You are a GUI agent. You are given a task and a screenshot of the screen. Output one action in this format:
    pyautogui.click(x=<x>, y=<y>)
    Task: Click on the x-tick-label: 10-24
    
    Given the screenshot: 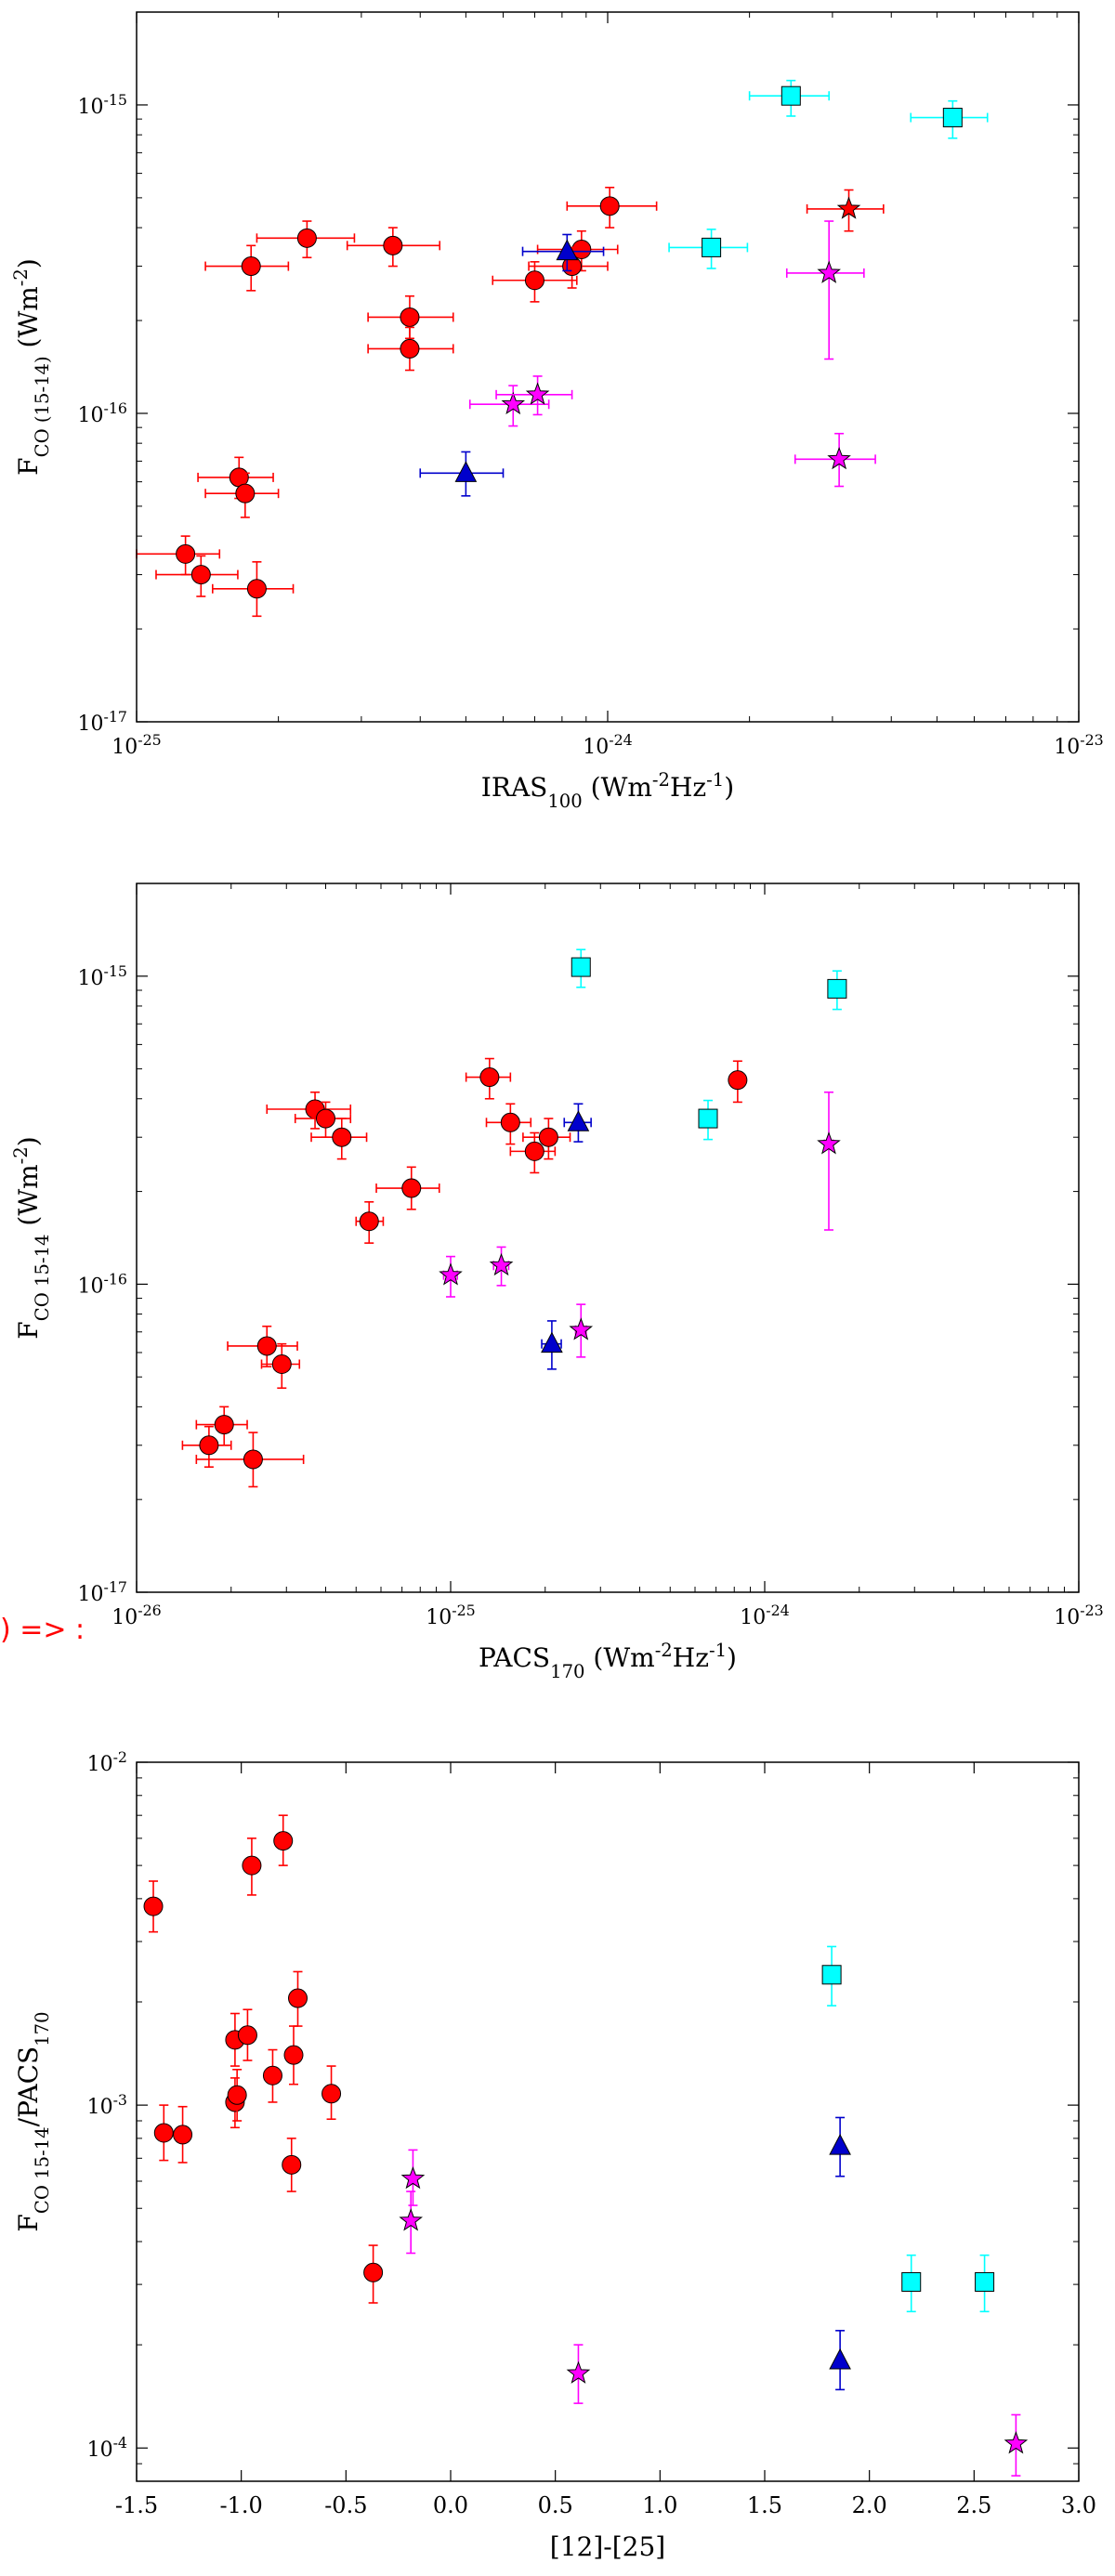 What is the action you would take?
    pyautogui.click(x=765, y=1616)
    